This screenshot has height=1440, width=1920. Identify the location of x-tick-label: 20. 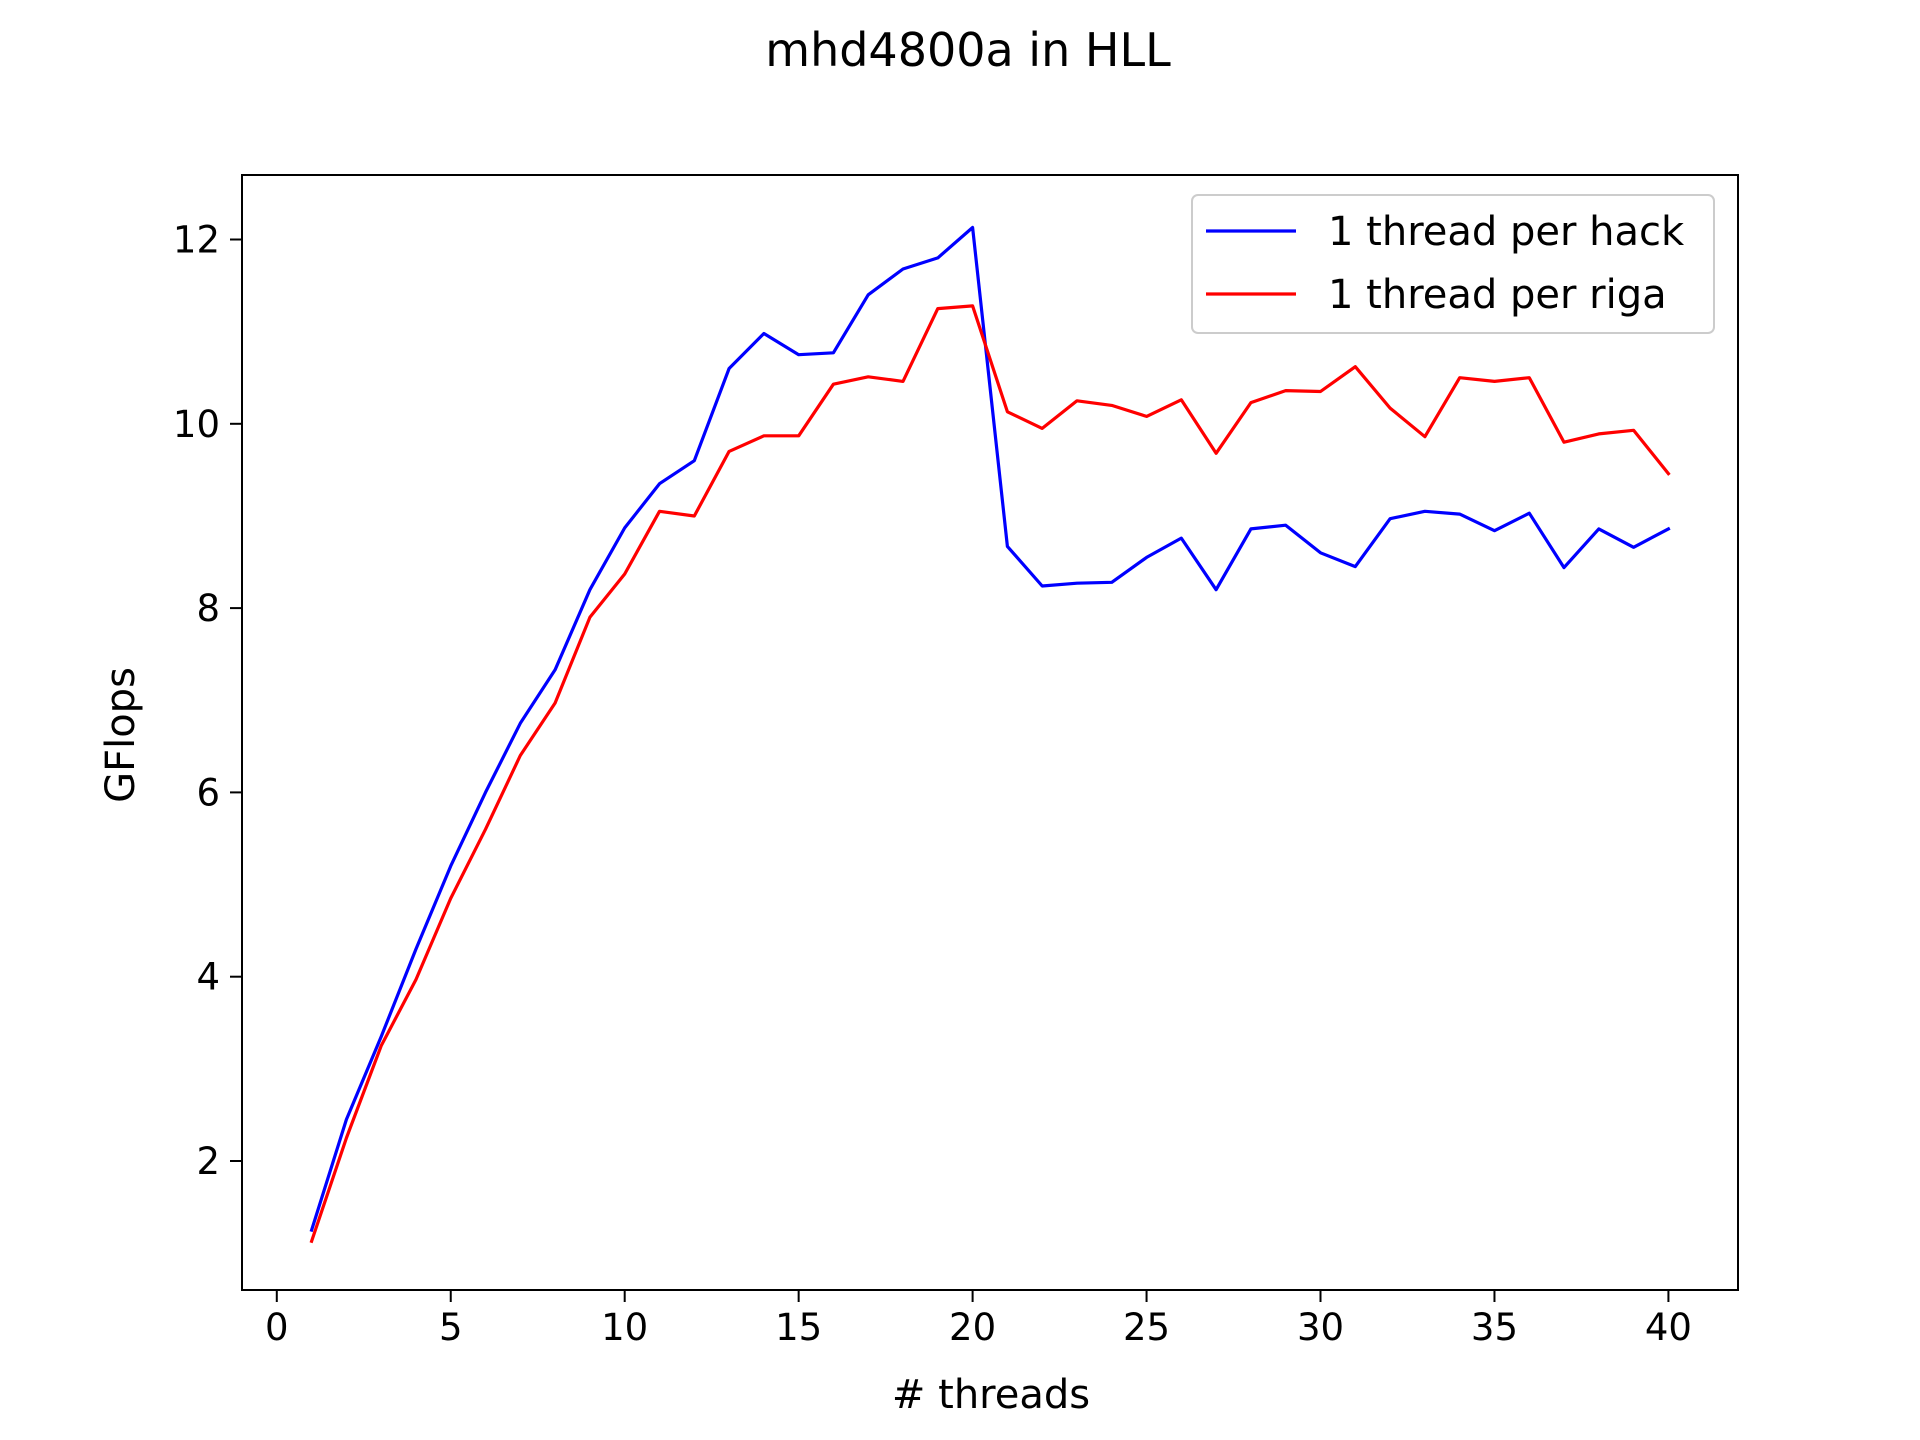
(972, 1327).